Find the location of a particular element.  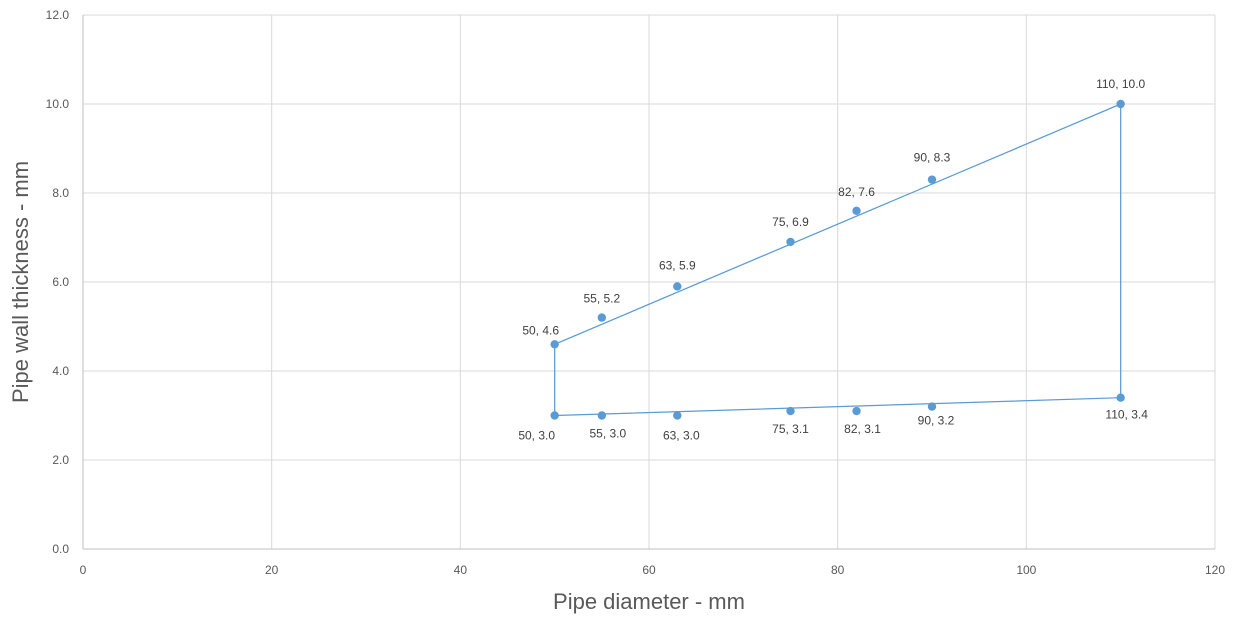

data-label: 50, 3.0 is located at coordinates (536, 436).